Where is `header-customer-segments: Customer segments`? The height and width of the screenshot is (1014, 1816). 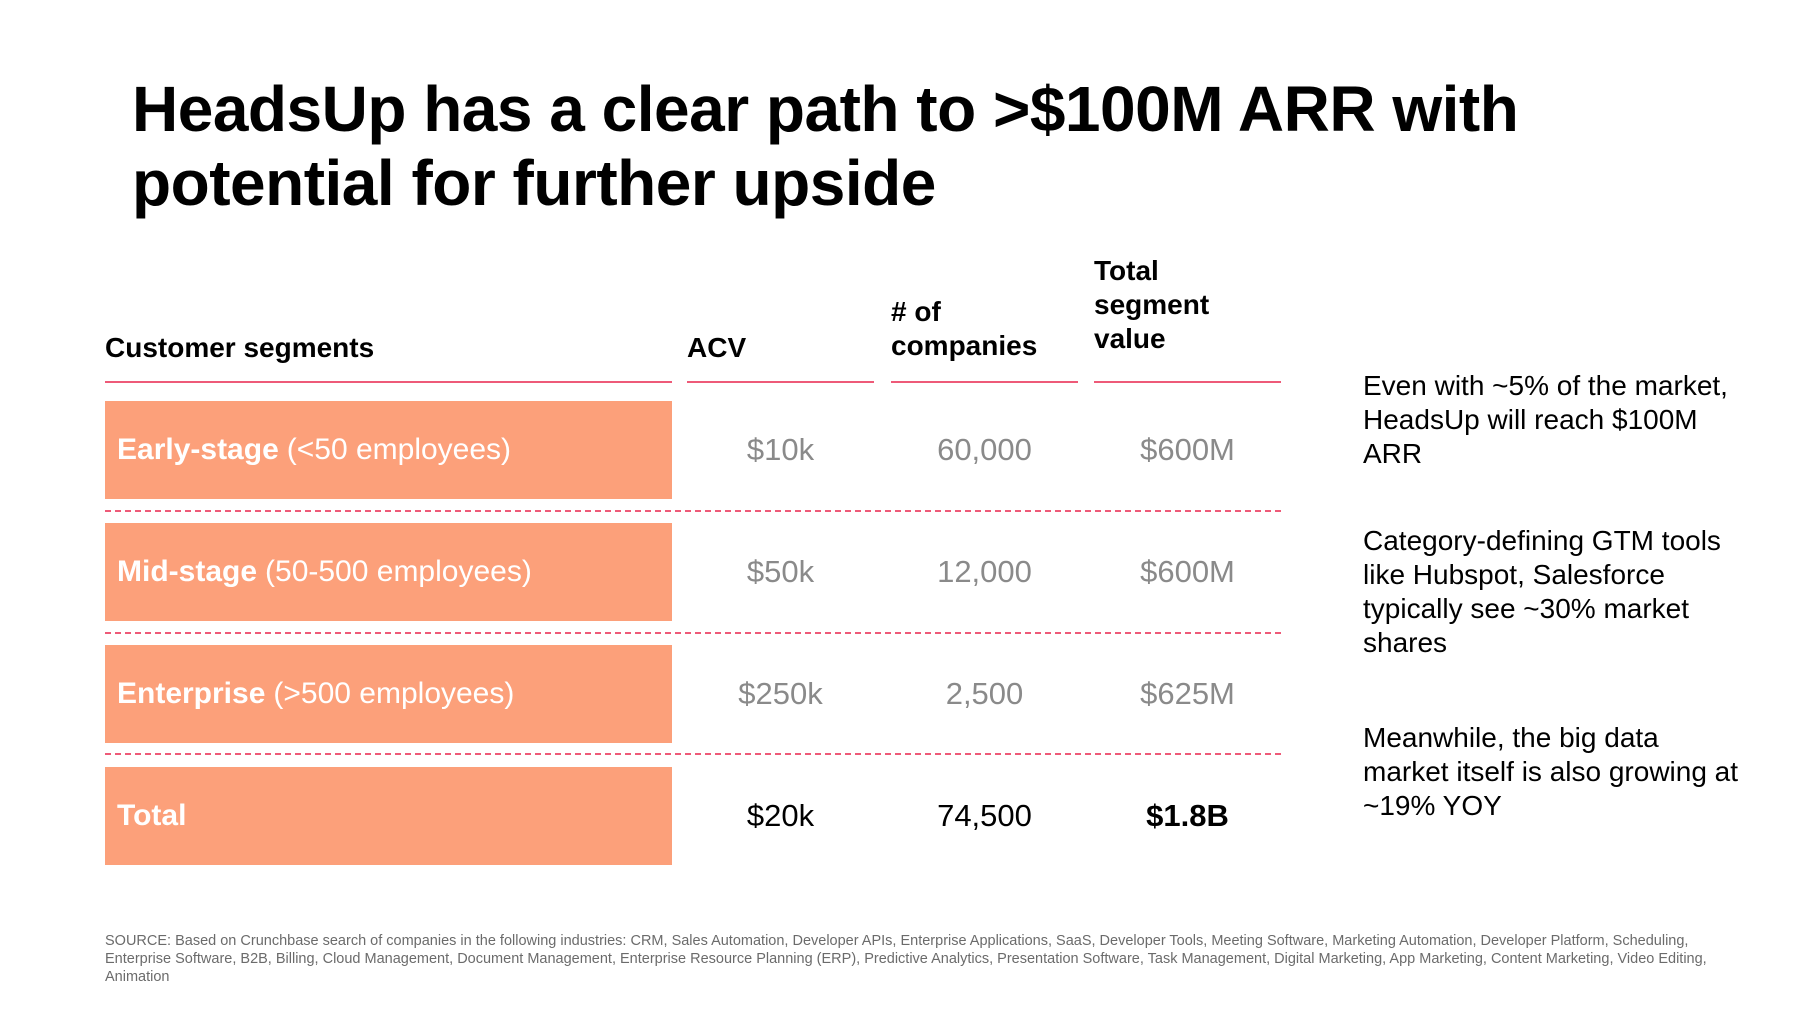
header-customer-segments: Customer segments is located at coordinates (240, 347).